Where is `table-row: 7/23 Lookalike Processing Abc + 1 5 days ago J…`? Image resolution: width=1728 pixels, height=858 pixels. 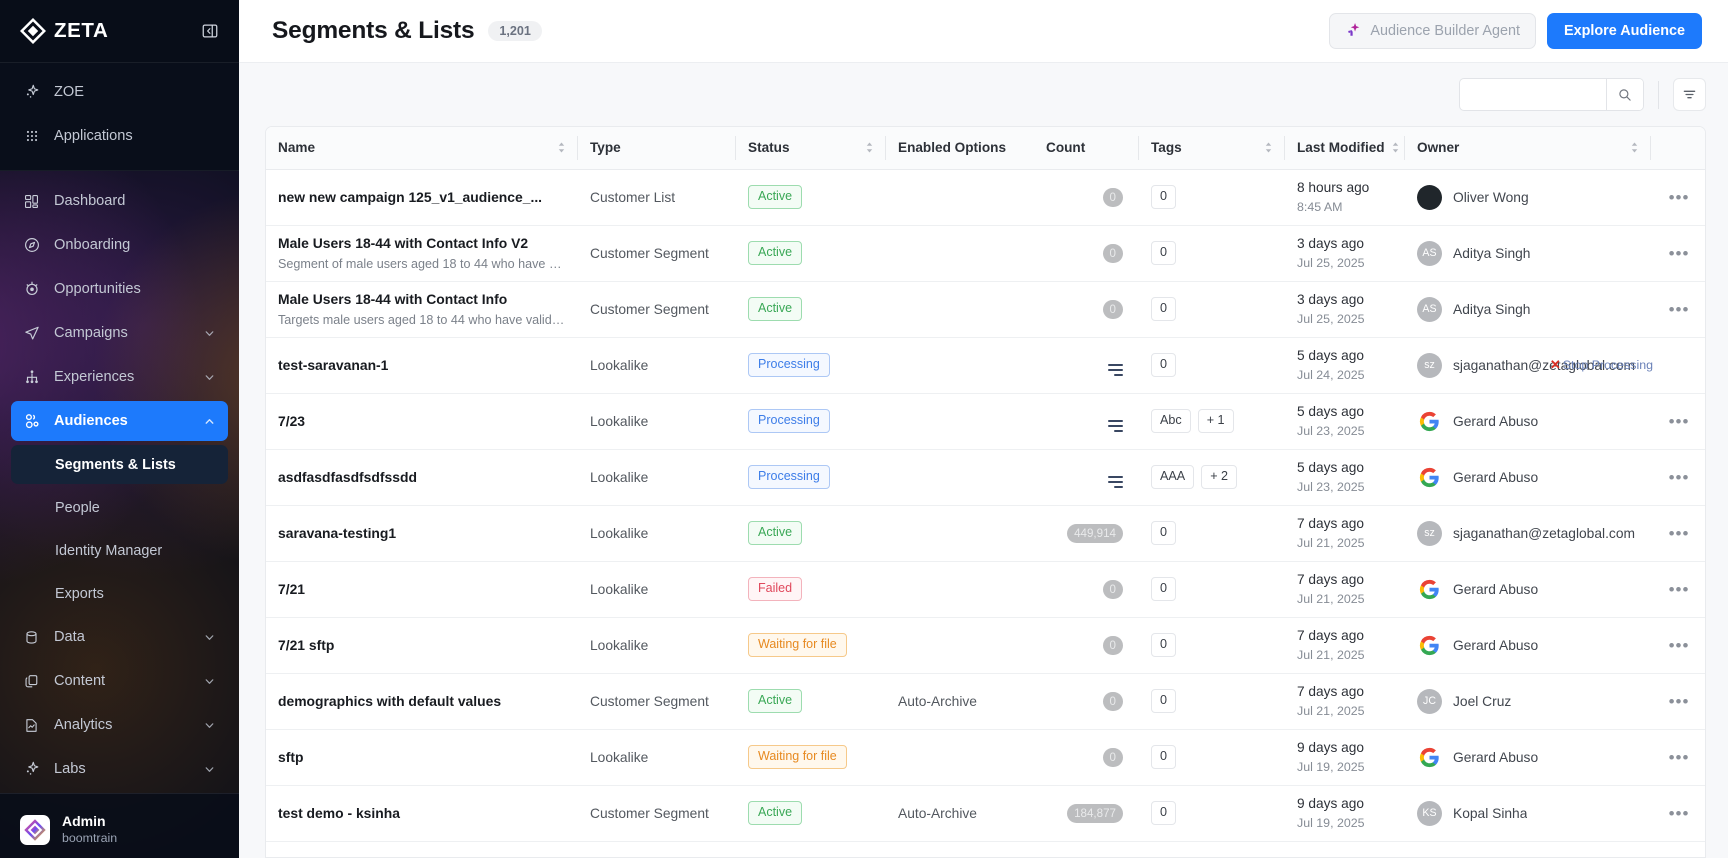
table-row: 7/23 Lookalike Processing Abc + 1 5 days ago J… is located at coordinates (985, 421).